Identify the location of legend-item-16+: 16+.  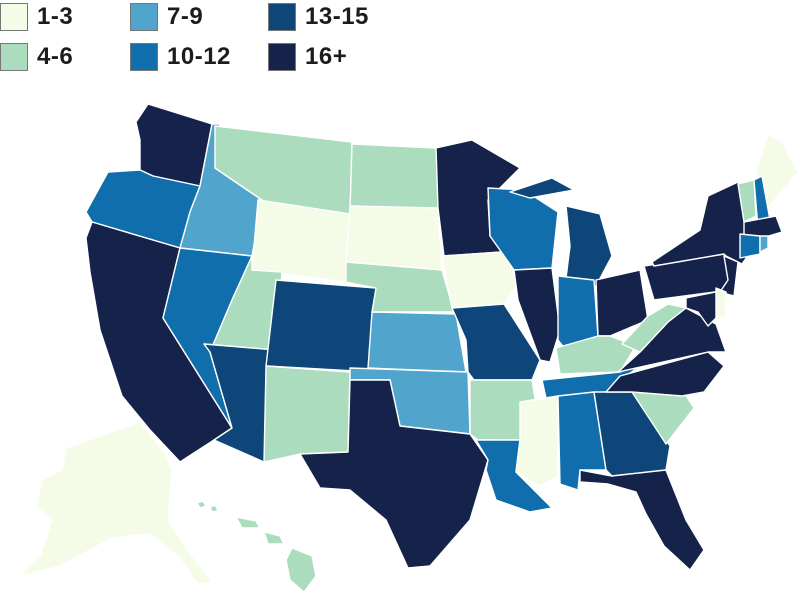
(307, 57).